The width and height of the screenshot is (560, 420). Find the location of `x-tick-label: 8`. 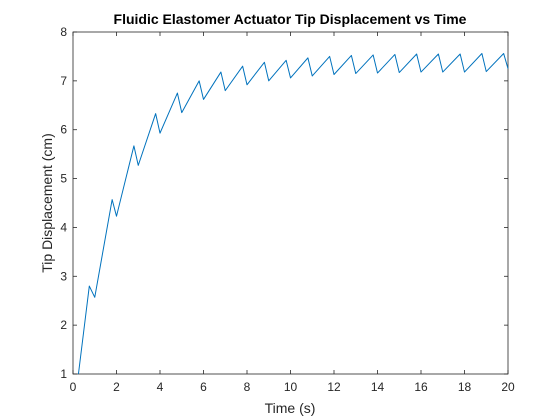

x-tick-label: 8 is located at coordinates (247, 387).